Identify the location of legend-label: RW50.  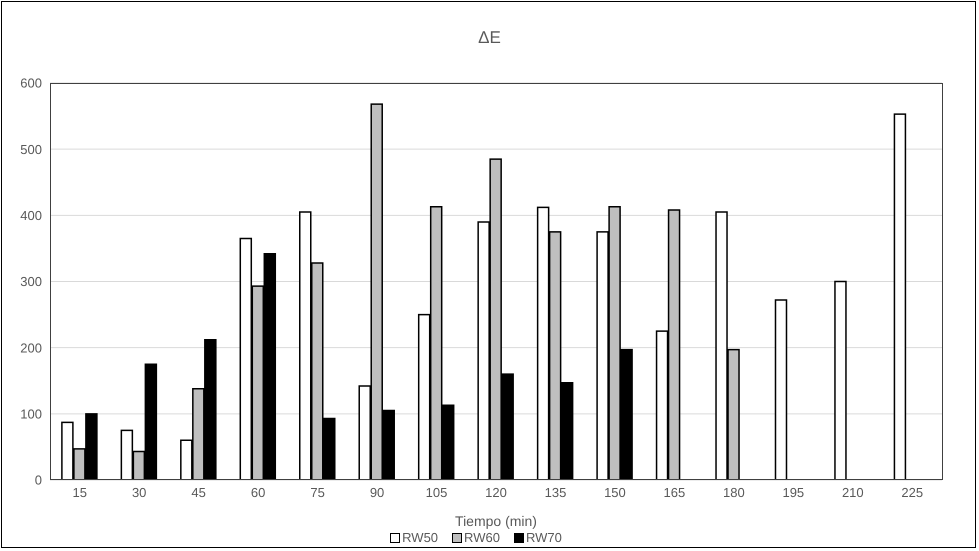
(419, 537).